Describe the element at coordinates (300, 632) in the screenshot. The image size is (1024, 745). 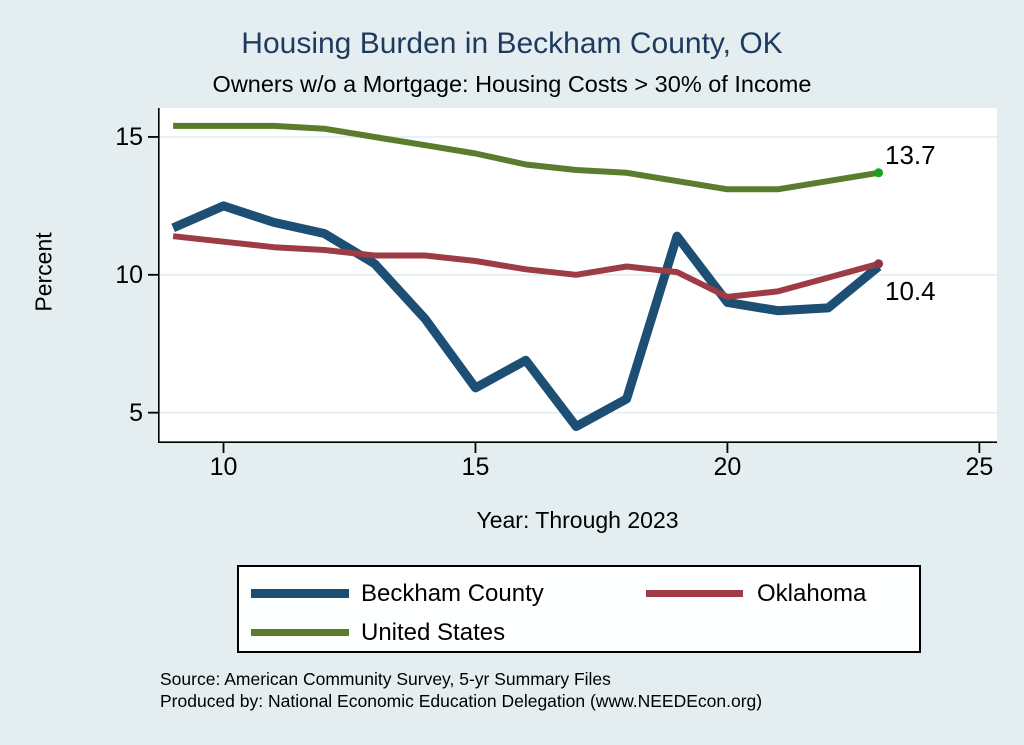
I see `legend-swatch-united-states` at that location.